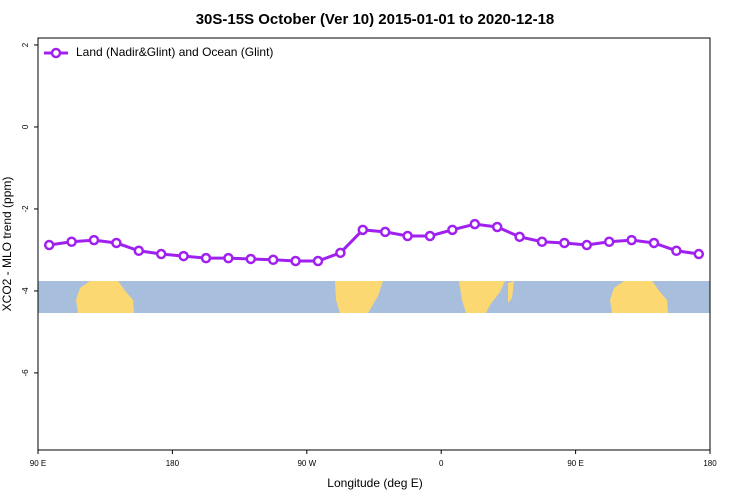 This screenshot has height=500, width=750. I want to click on y-tick-label: -2, so click(25, 209).